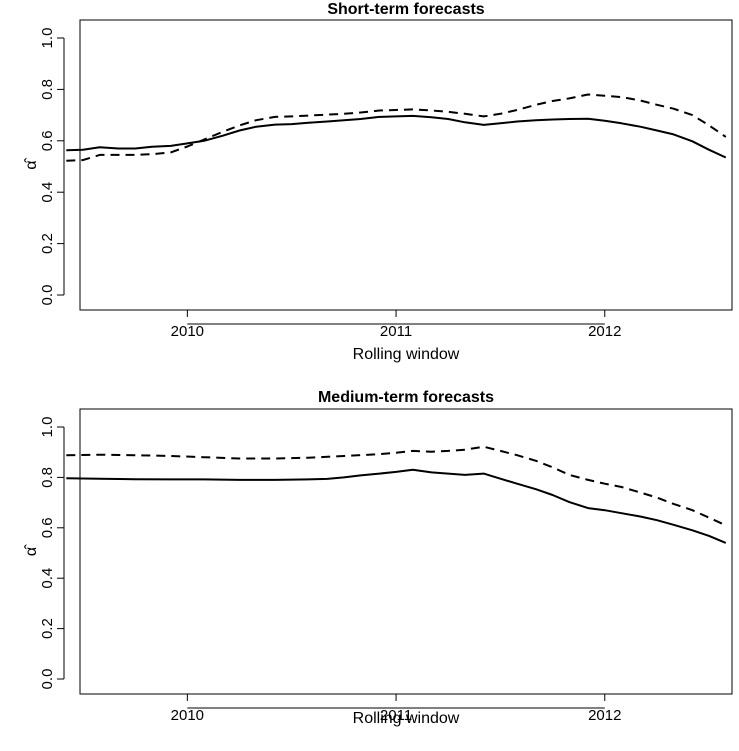  I want to click on chart-title: Medium-term forecasts, so click(406, 397).